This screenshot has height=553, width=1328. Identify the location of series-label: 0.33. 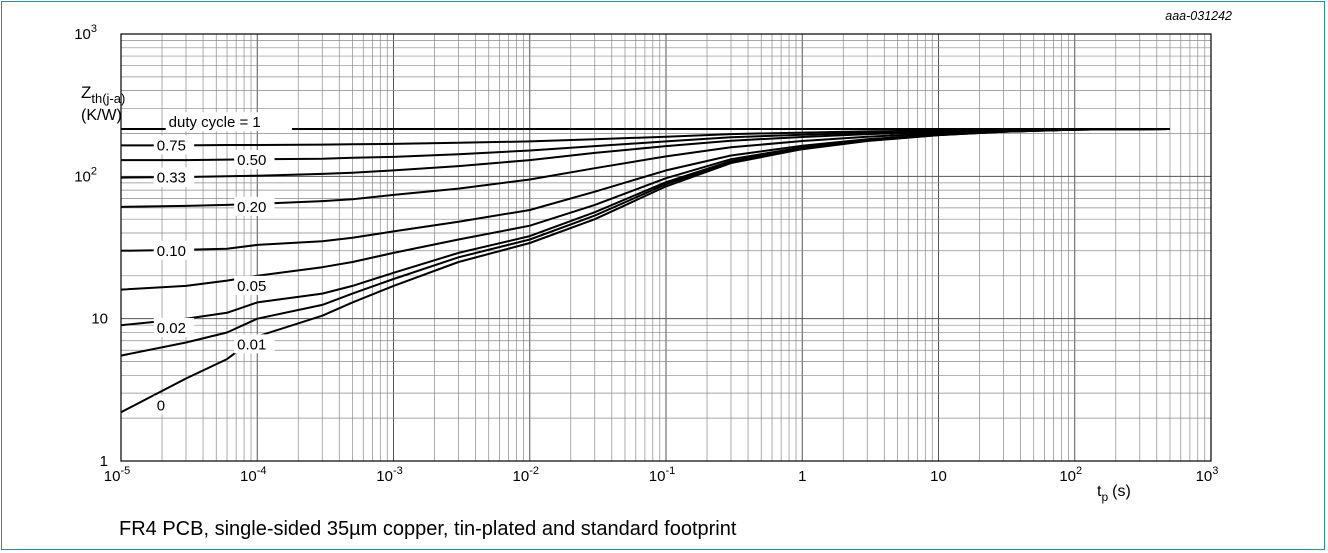
(174, 177).